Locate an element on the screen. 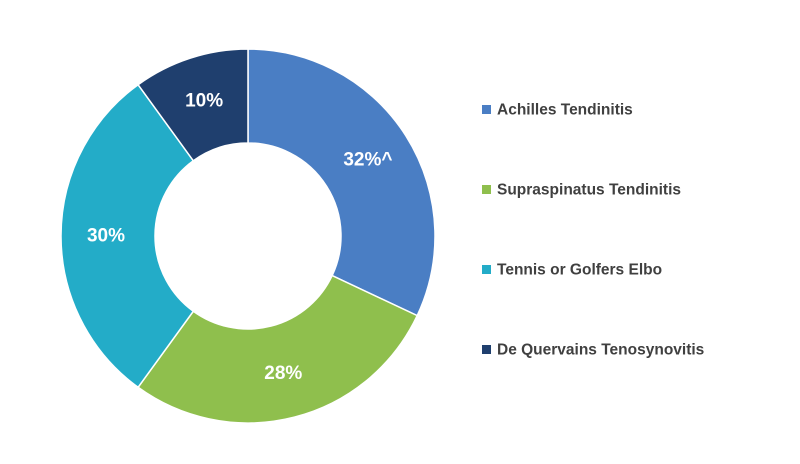  legend-swatch-achilles-tendinitis is located at coordinates (486, 109).